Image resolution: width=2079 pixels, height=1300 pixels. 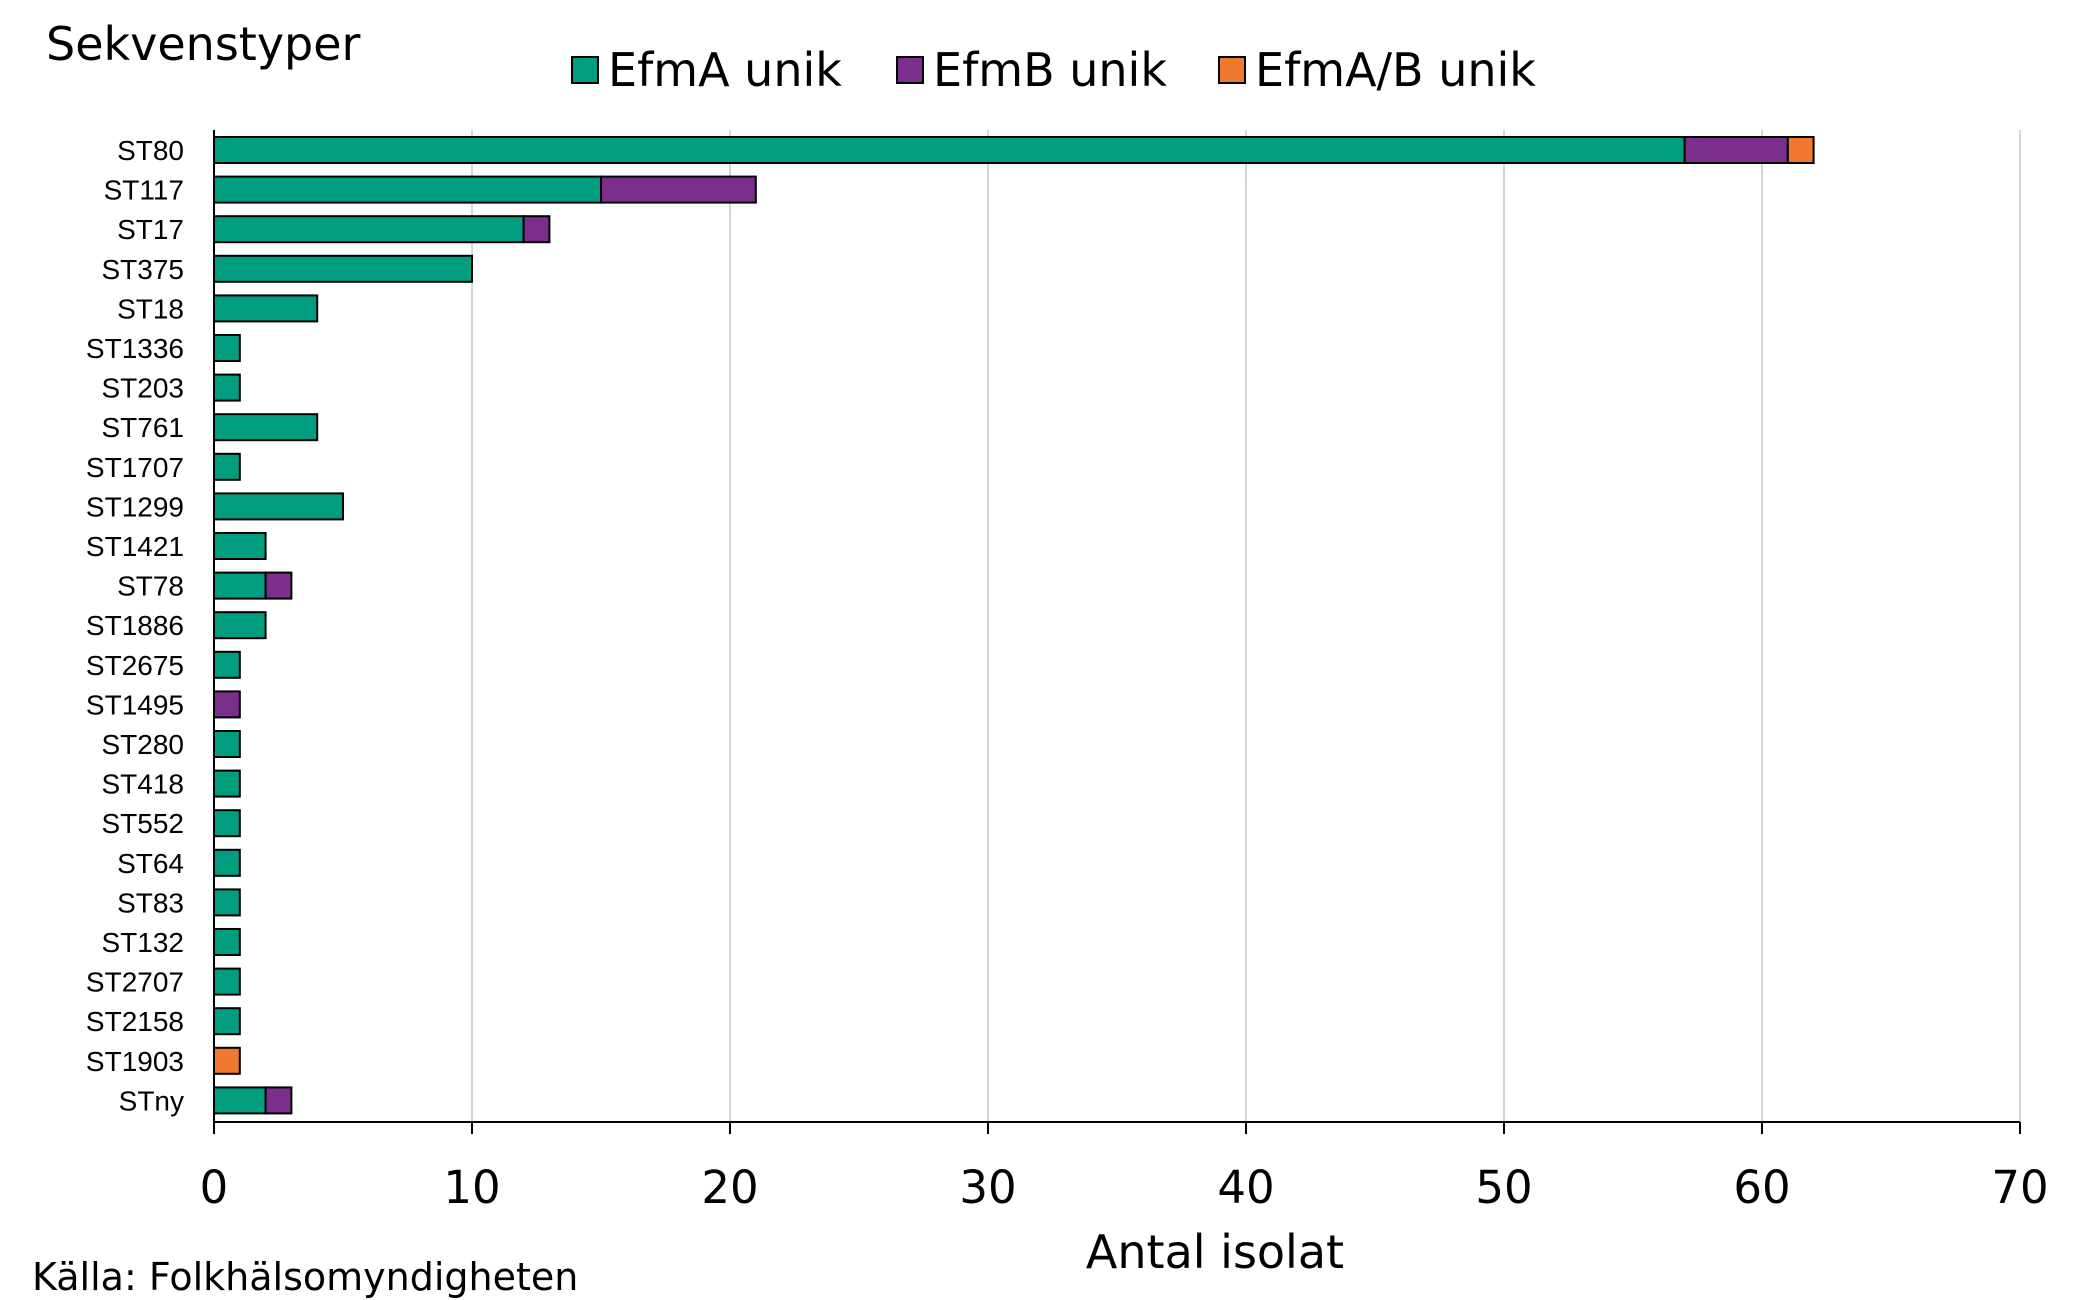 I want to click on y-tick-label: ST83, so click(x=150, y=902).